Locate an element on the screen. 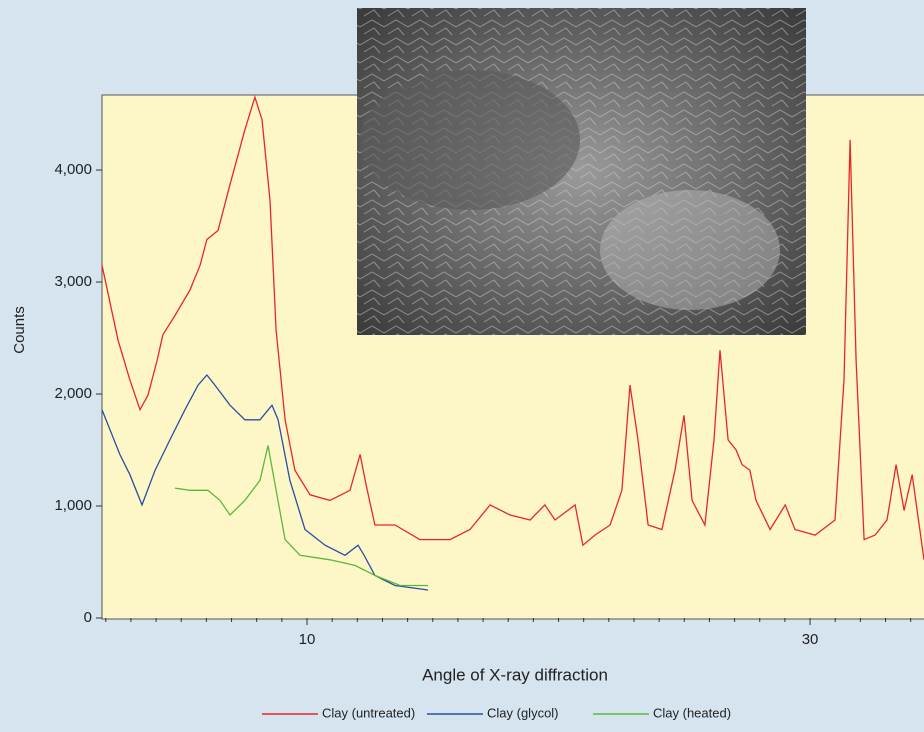  y-tick-label: 1,000 is located at coordinates (73, 505).